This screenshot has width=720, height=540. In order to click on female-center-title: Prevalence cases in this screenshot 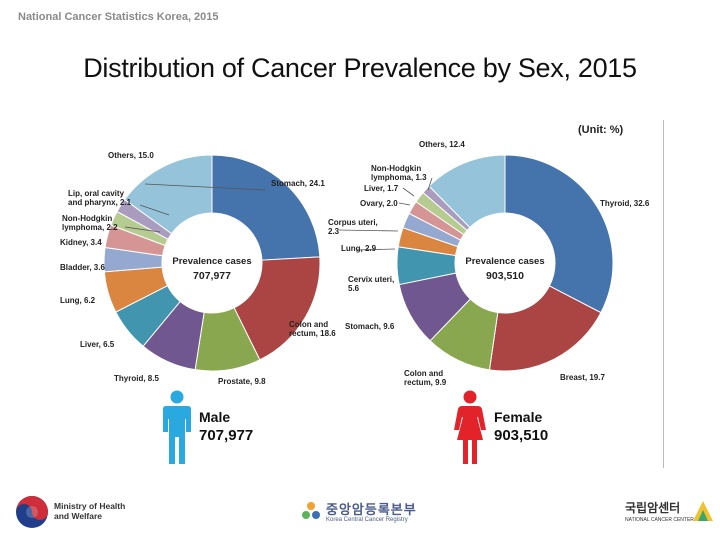, I will do `click(504, 261)`.